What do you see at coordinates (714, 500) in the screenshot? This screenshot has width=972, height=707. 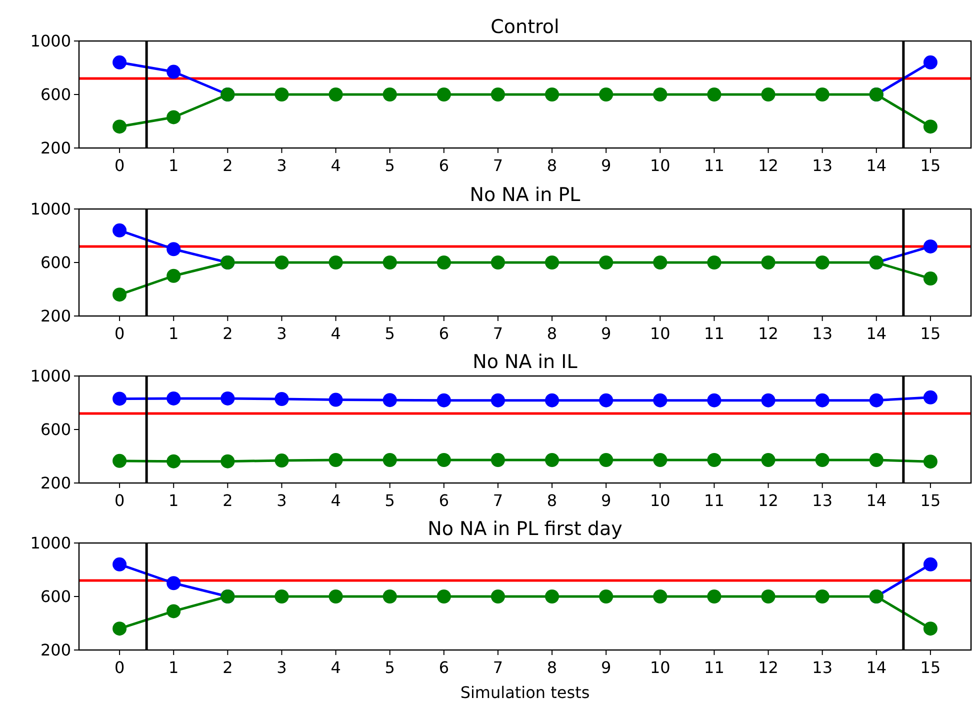 I see `x-tick-label: 11` at bounding box center [714, 500].